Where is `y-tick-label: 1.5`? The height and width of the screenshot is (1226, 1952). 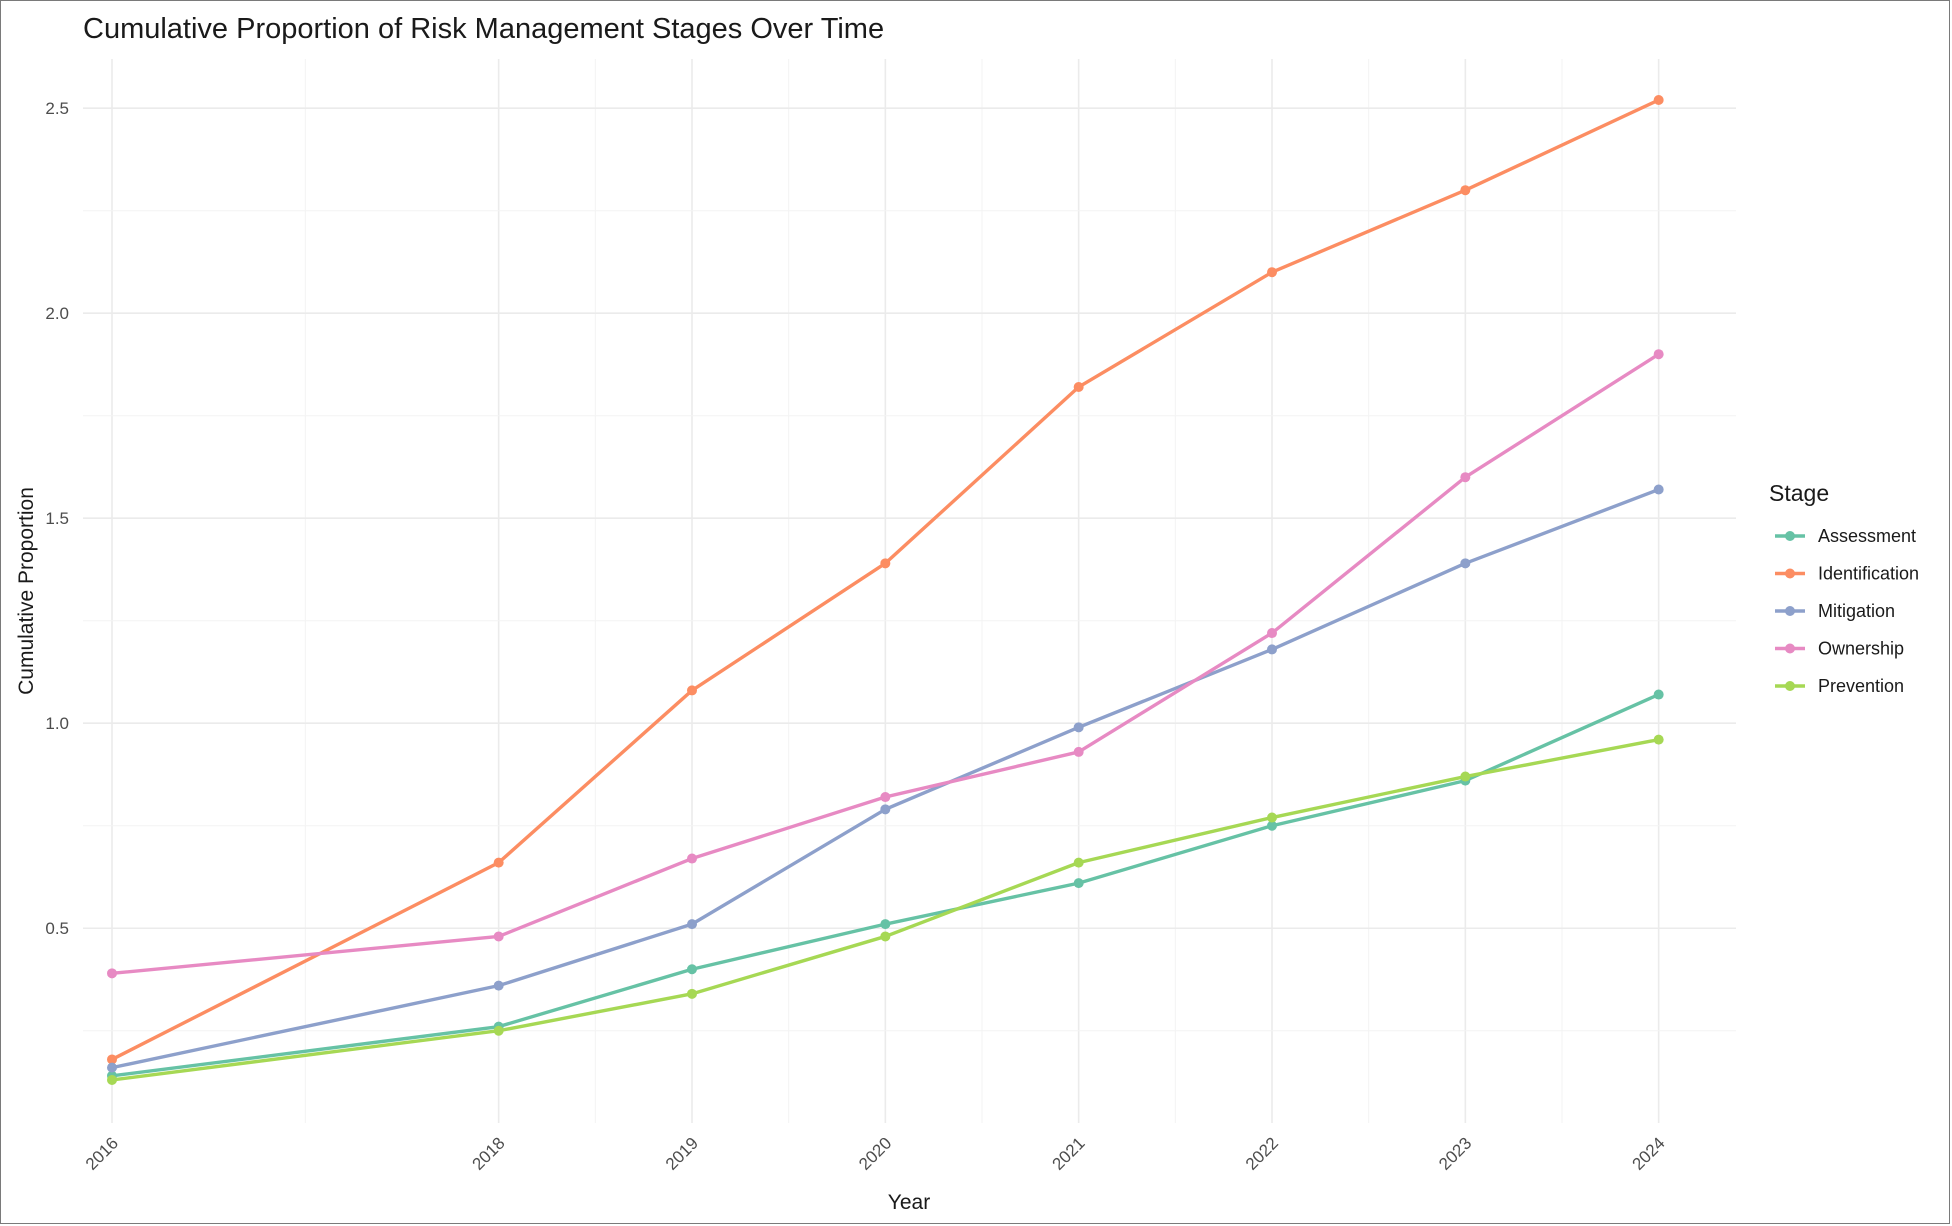 y-tick-label: 1.5 is located at coordinates (57, 518).